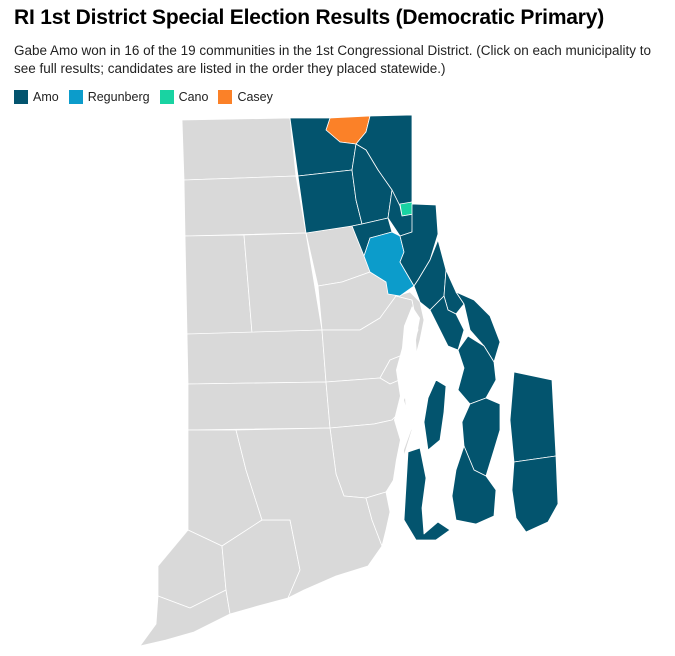 The image size is (675, 656). Describe the element at coordinates (225, 97) in the screenshot. I see `legend-swatch-casey` at that location.